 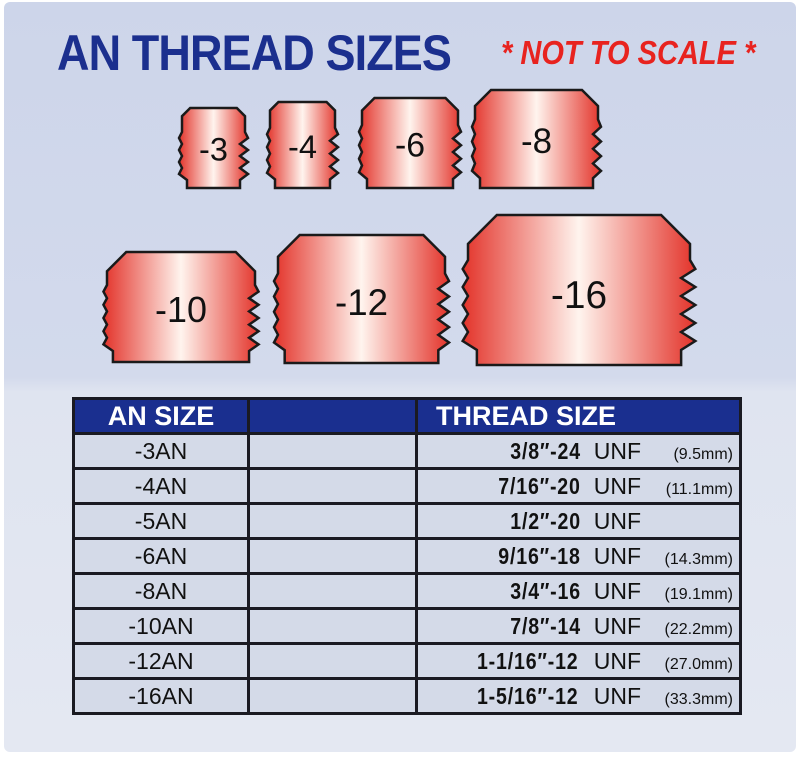 I want to click on an-size-cell: -12AN, so click(x=161, y=661).